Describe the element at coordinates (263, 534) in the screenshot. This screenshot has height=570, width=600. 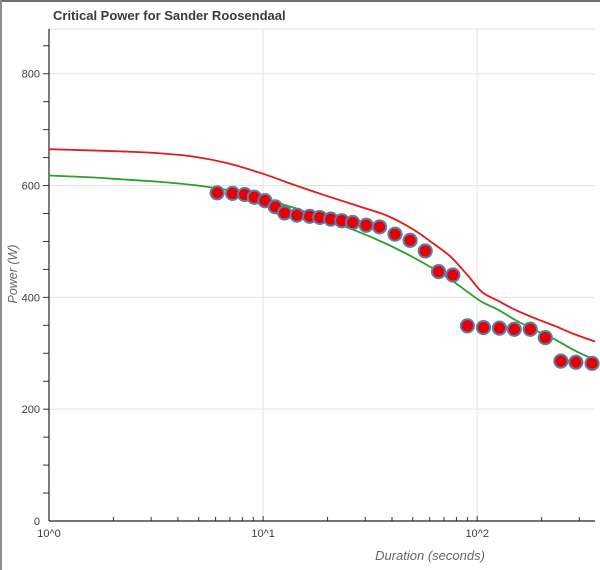
I see `x-tick-label: 10^1` at that location.